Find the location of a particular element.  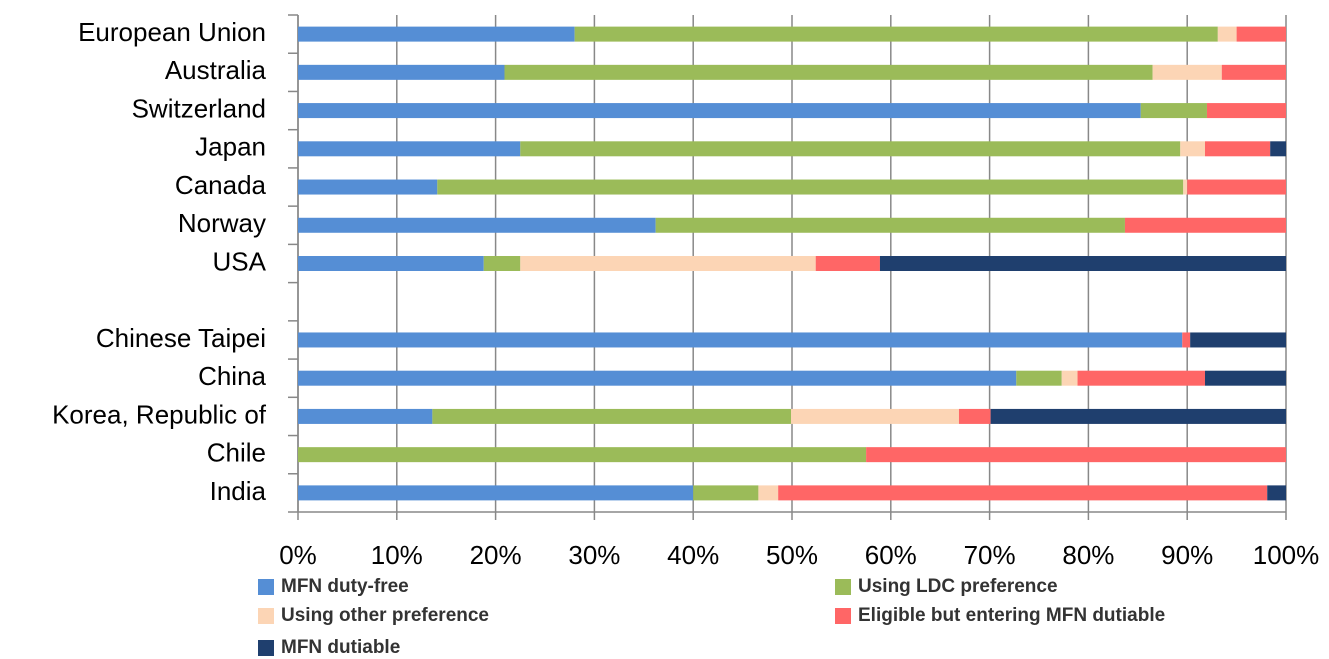

category-label: Australia is located at coordinates (216, 70).